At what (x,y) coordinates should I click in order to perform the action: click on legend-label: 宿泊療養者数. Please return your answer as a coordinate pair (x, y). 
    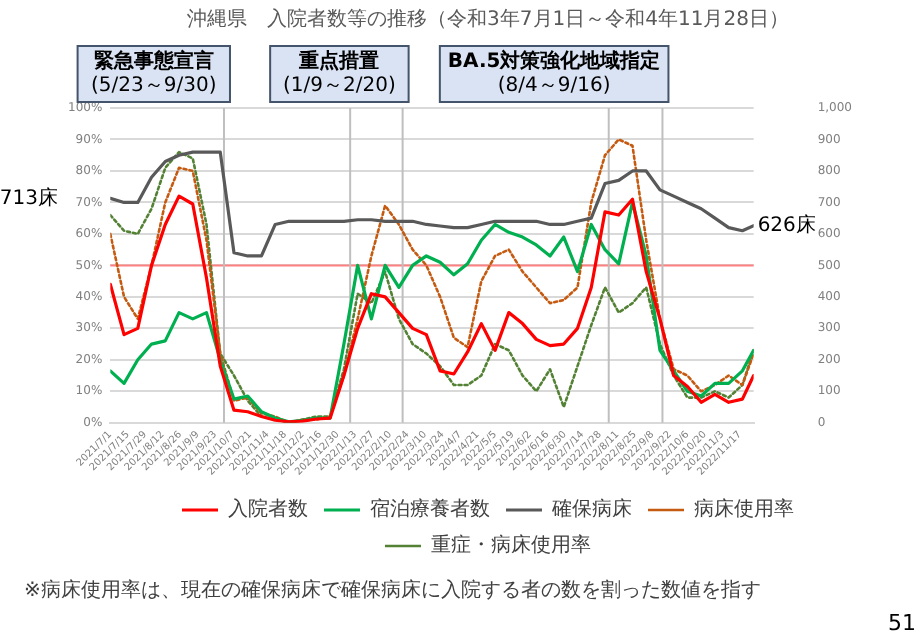
    Looking at the image, I should click on (430, 509).